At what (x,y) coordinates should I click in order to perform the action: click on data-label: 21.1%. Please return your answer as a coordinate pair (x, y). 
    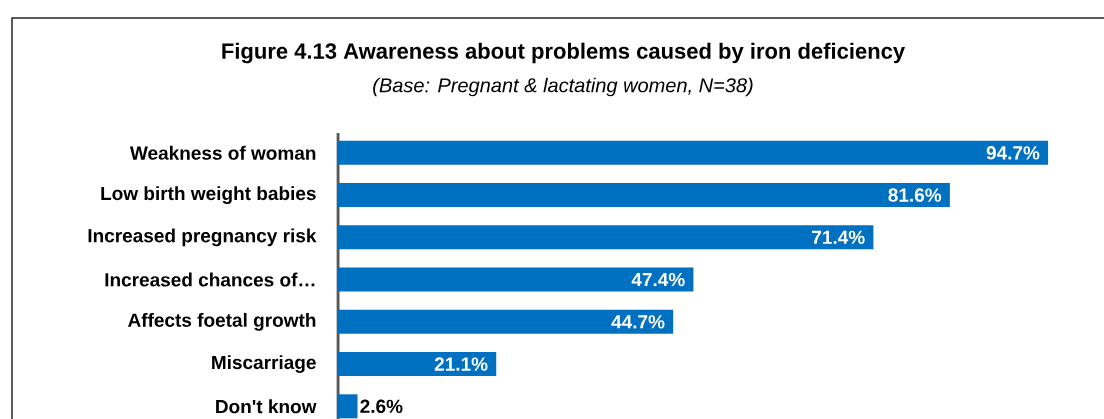
    Looking at the image, I should click on (461, 364).